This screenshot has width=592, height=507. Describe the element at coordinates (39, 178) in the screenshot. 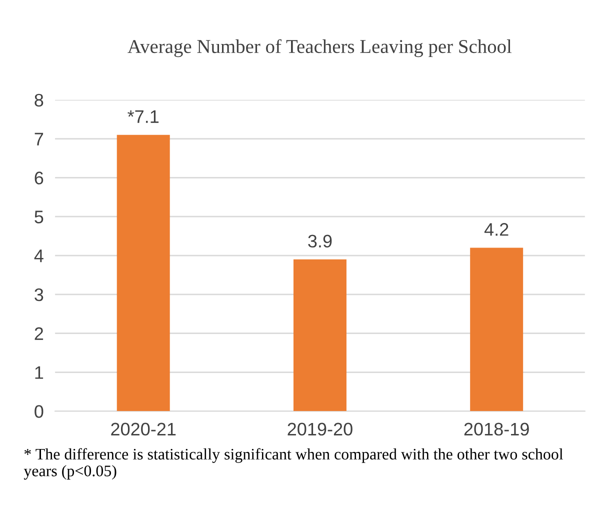

I see `y-tick-label: 6` at that location.